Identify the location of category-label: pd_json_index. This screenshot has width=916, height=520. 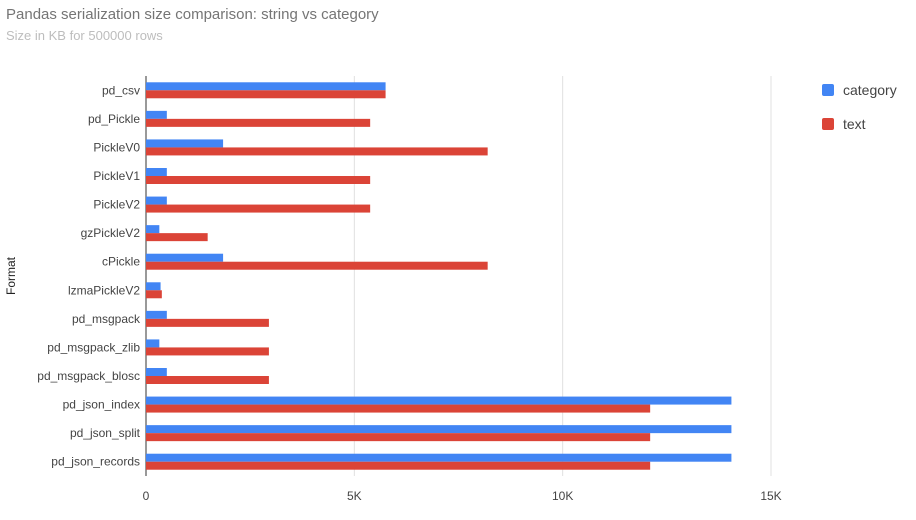
(101, 405).